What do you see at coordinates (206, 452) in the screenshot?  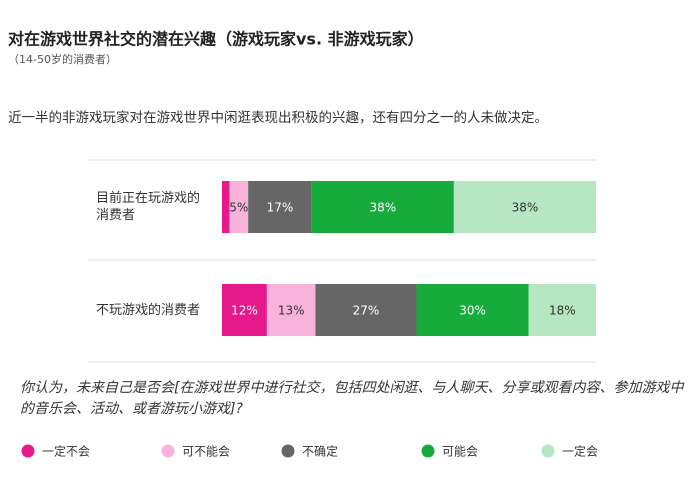 I see `legend-label: 可不能会` at bounding box center [206, 452].